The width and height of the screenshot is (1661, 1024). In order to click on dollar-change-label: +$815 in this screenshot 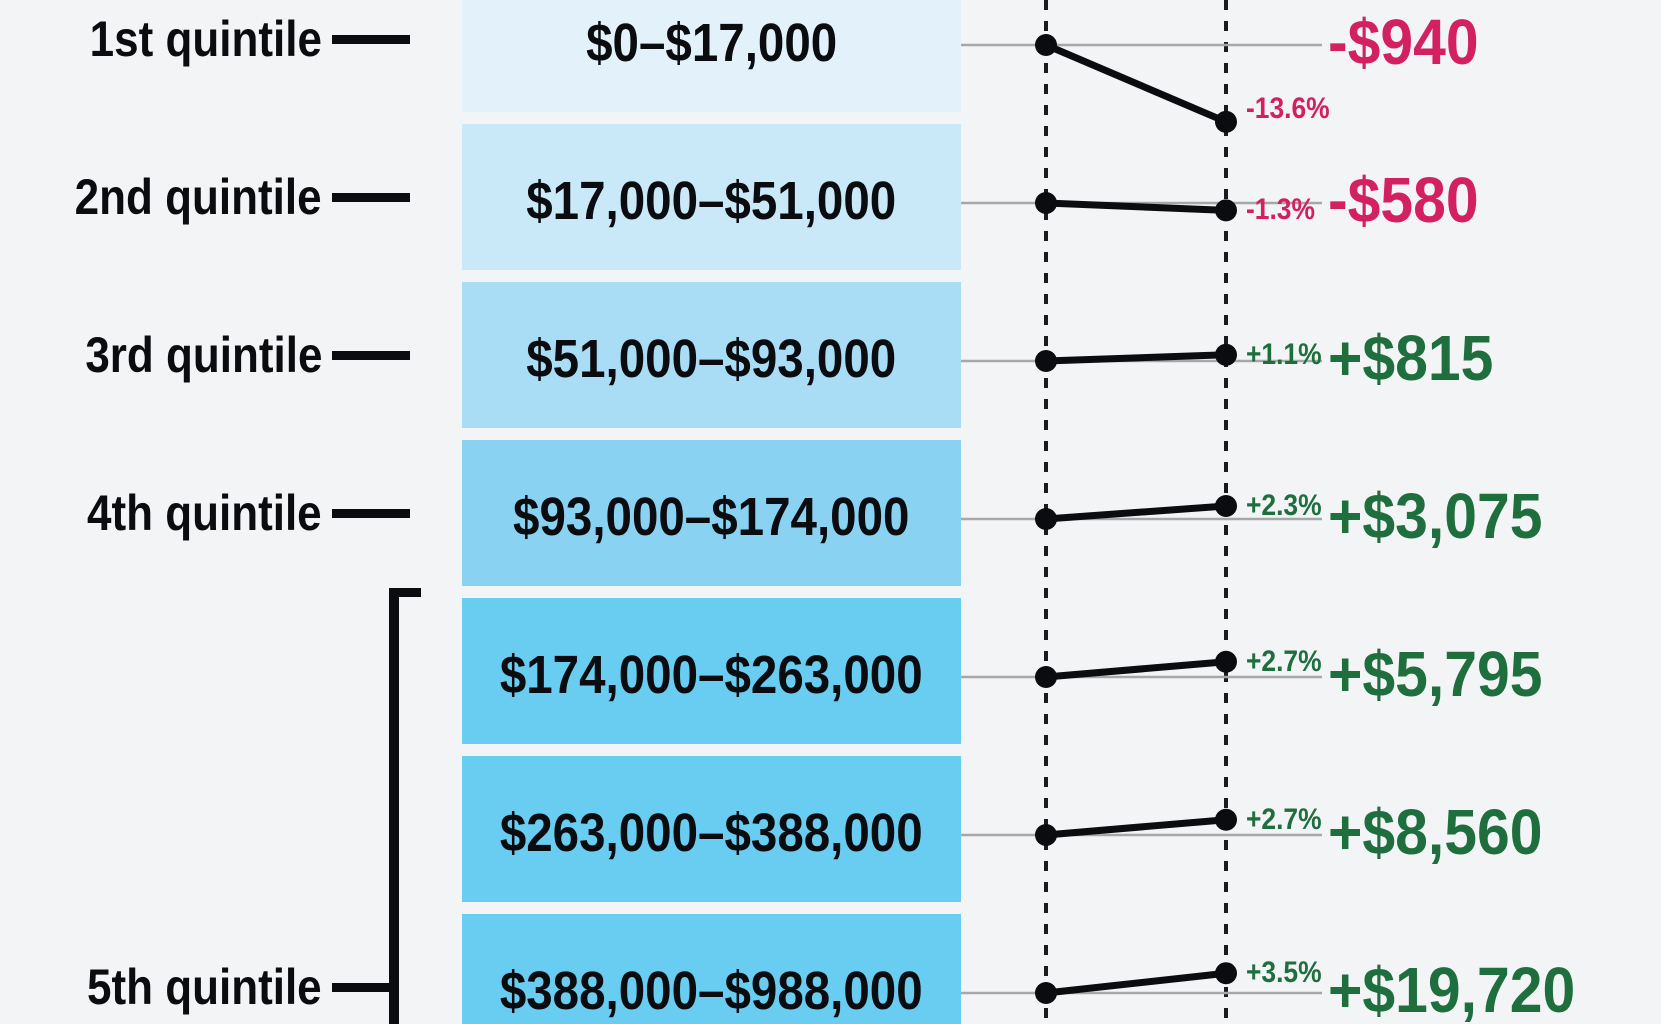, I will do `click(1411, 358)`.